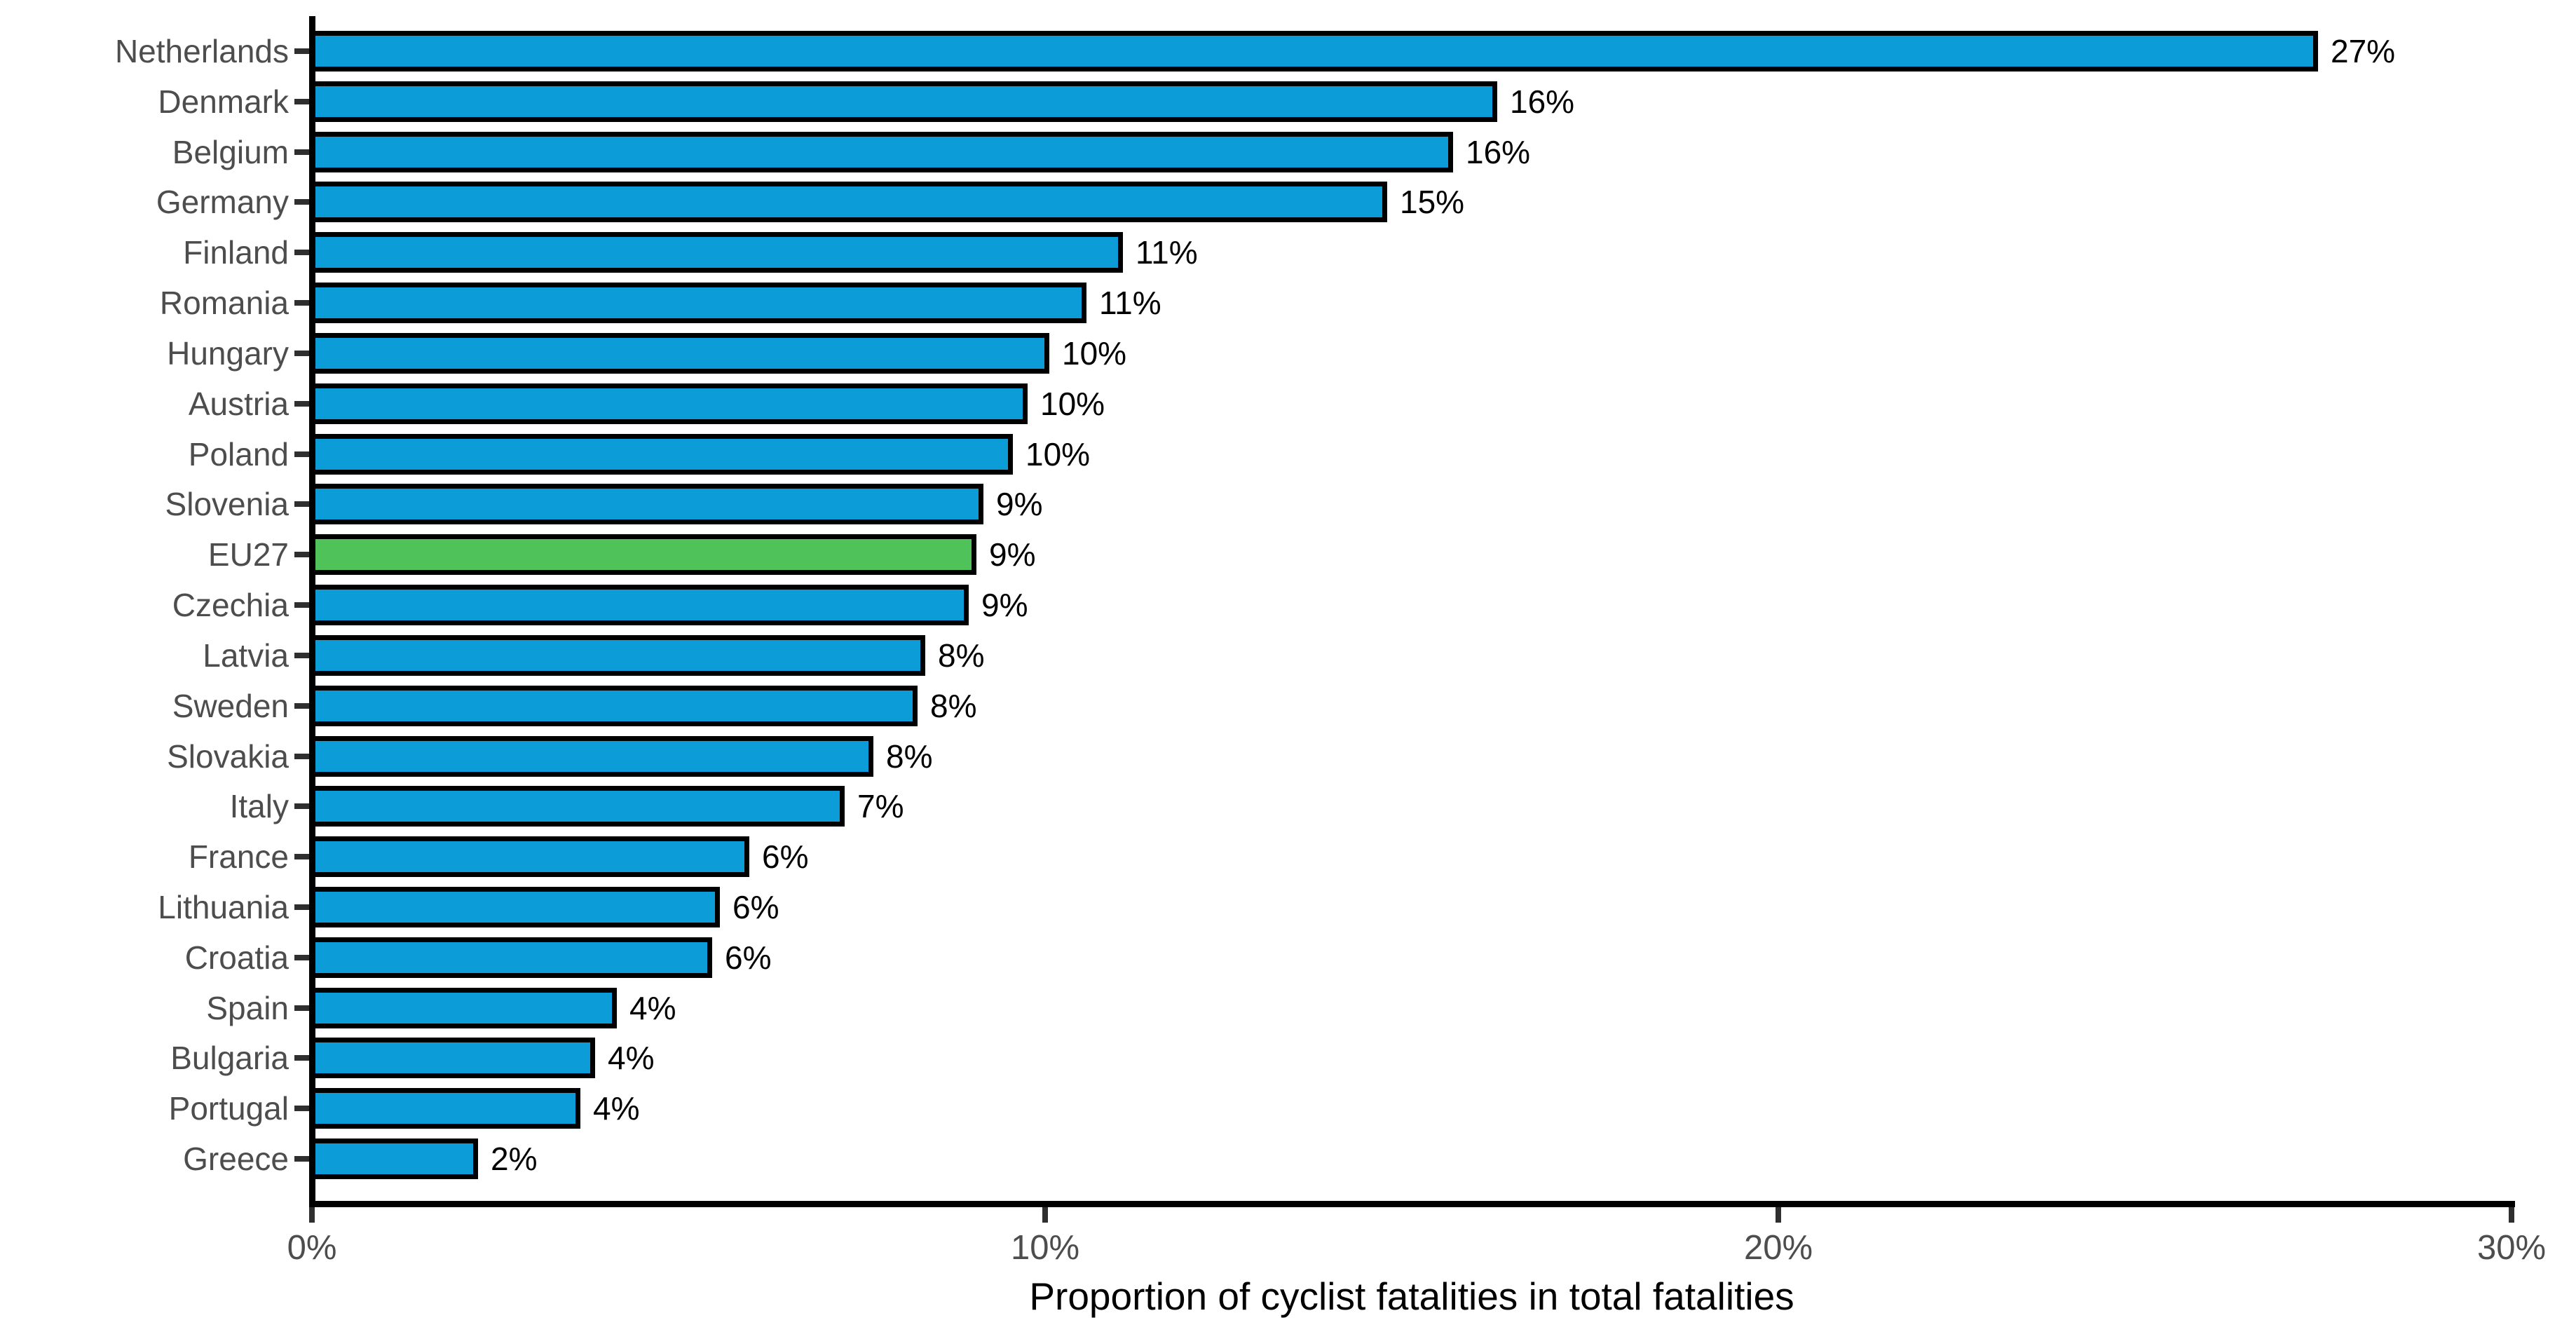 The height and width of the screenshot is (1339, 2576). Describe the element at coordinates (236, 1159) in the screenshot. I see `country-label: Greece` at that location.